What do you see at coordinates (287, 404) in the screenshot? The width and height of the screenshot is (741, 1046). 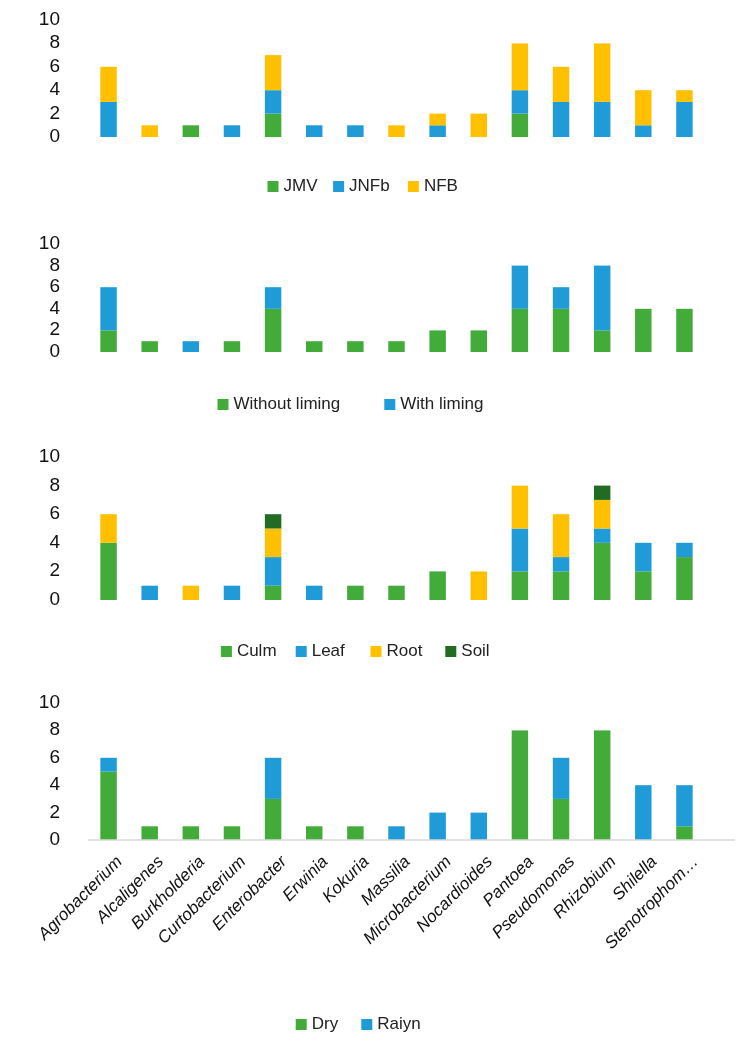 I see `legend-label: Without liming` at bounding box center [287, 404].